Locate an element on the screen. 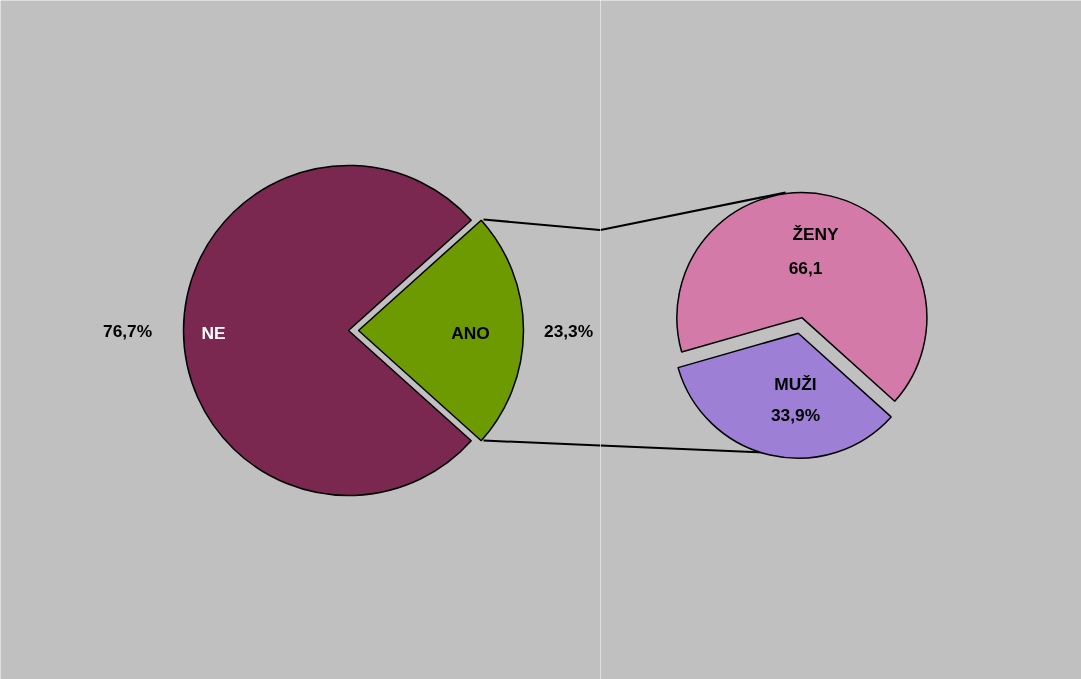 This screenshot has height=679, width=1081. data-label: 23,3% is located at coordinates (569, 331).